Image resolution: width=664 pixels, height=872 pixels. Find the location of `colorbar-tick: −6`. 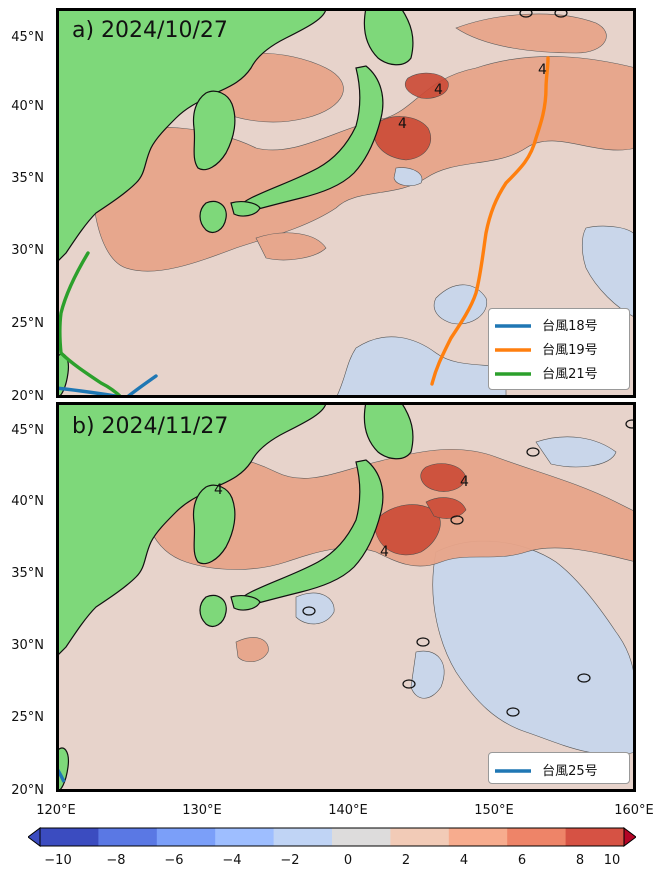

colorbar-tick: −6 is located at coordinates (174, 860).